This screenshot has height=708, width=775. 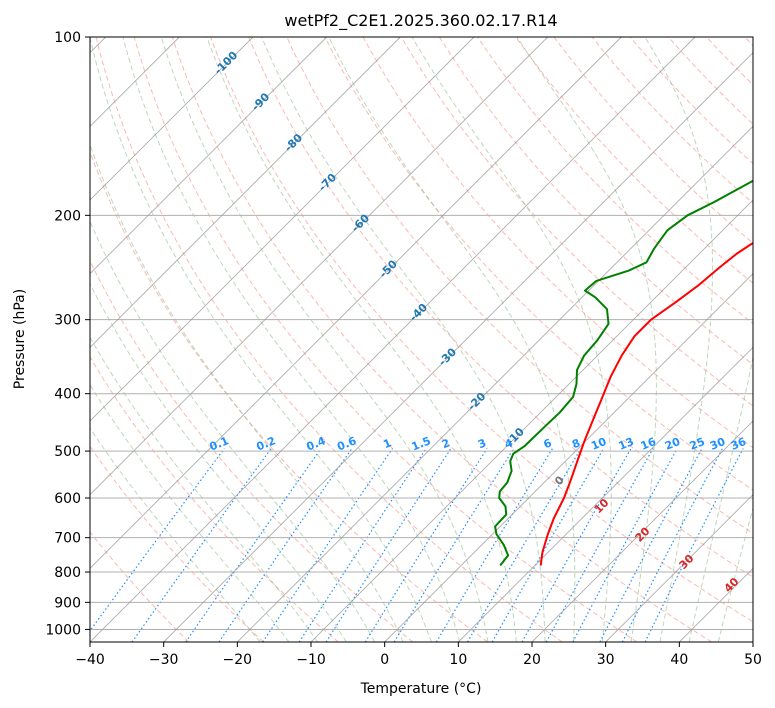 I want to click on x-tick-label: 0, so click(x=384, y=660).